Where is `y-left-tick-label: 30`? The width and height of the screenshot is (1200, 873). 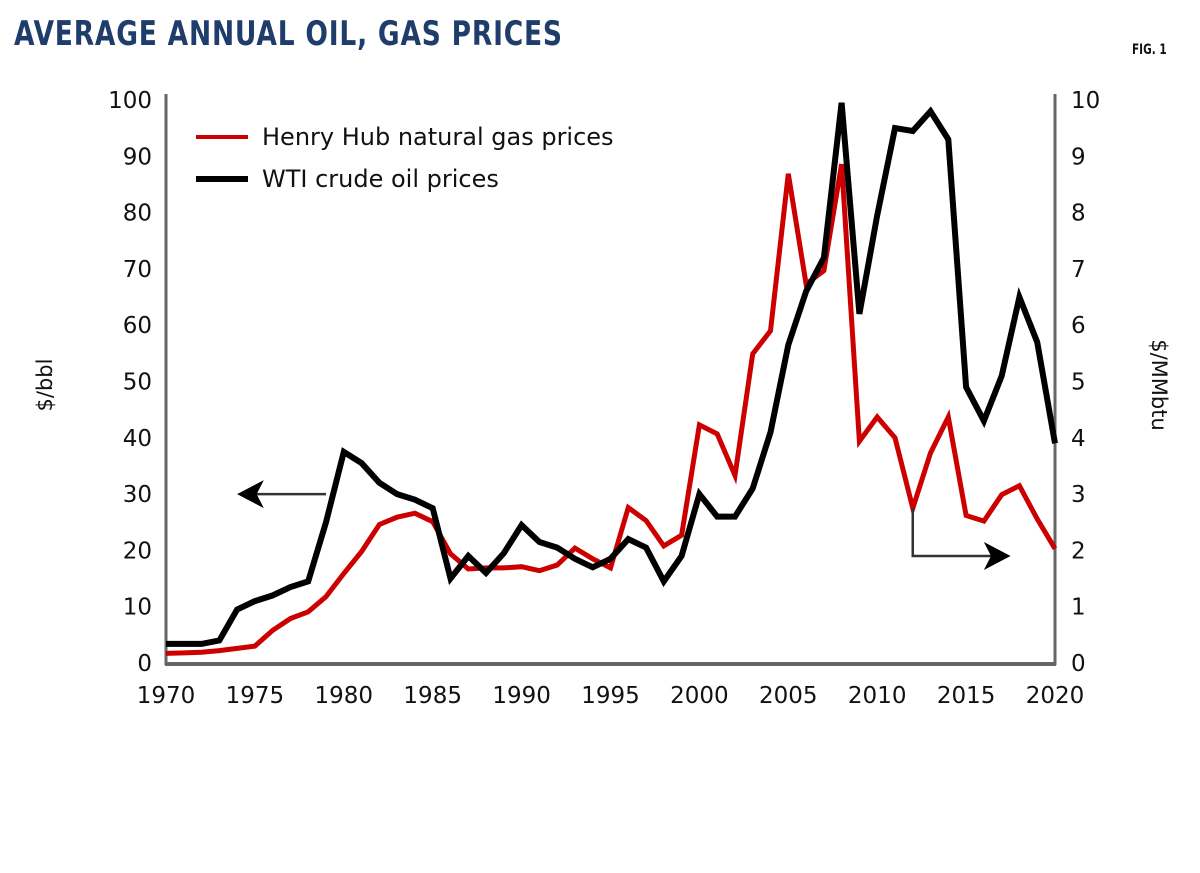 y-left-tick-label: 30 is located at coordinates (137, 495).